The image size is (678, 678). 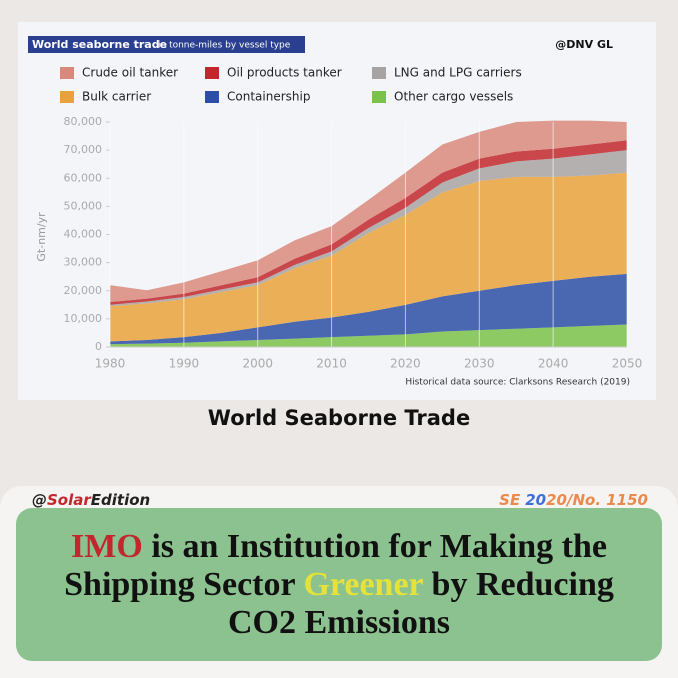 I want to click on handle-part: Solar, so click(x=69, y=500).